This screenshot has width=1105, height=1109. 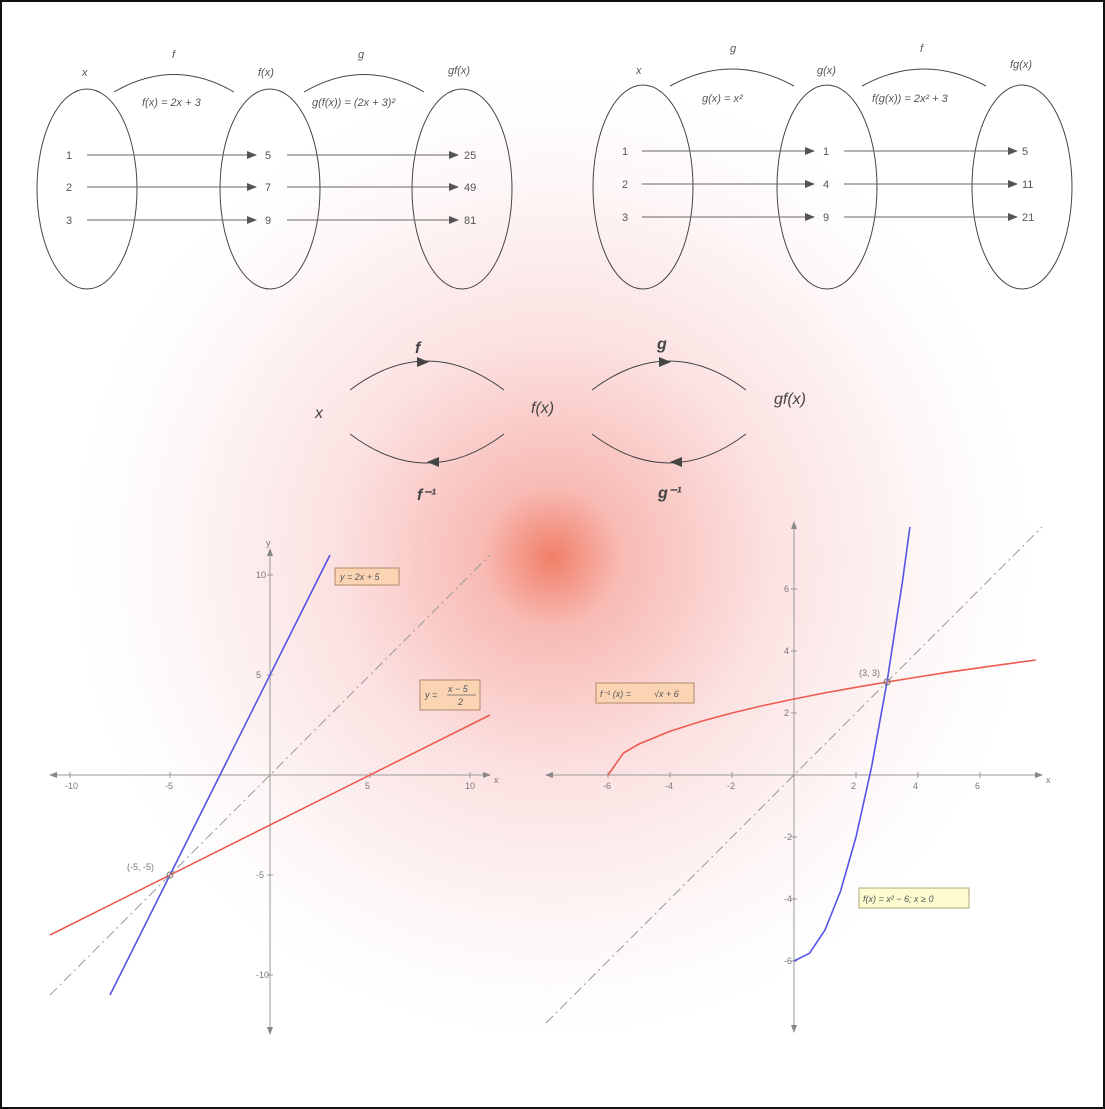 I want to click on y-tick-label: 6, so click(x=786, y=589).